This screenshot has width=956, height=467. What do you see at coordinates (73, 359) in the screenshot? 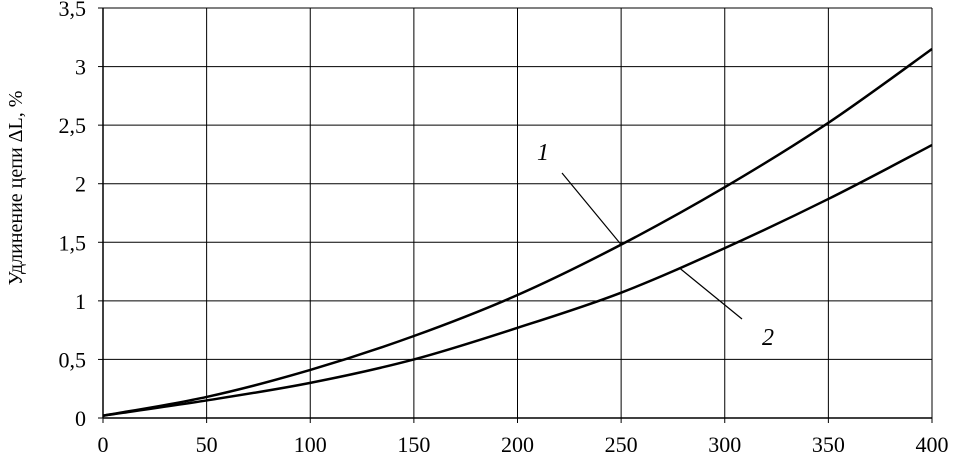
I see `y-tick-label: 0,5` at bounding box center [73, 359].